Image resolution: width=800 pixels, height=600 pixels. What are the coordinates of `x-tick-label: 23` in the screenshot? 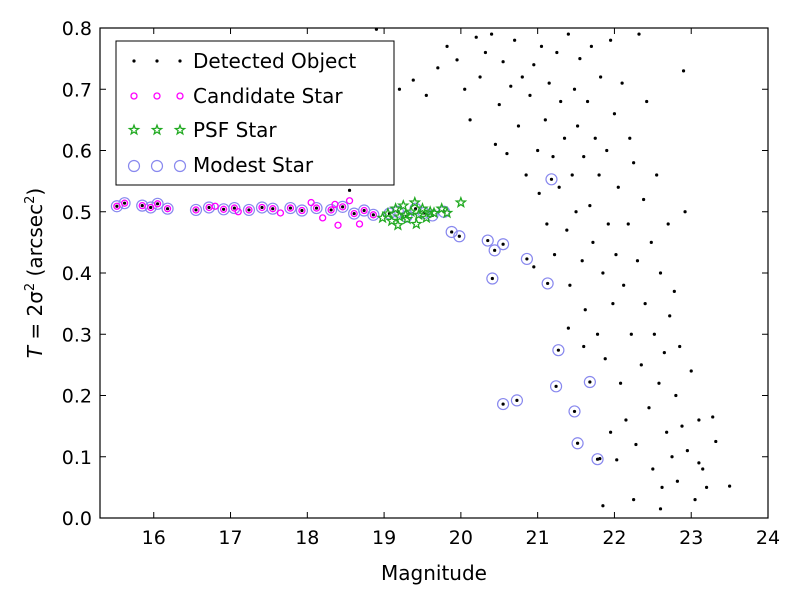 It's located at (691, 538).